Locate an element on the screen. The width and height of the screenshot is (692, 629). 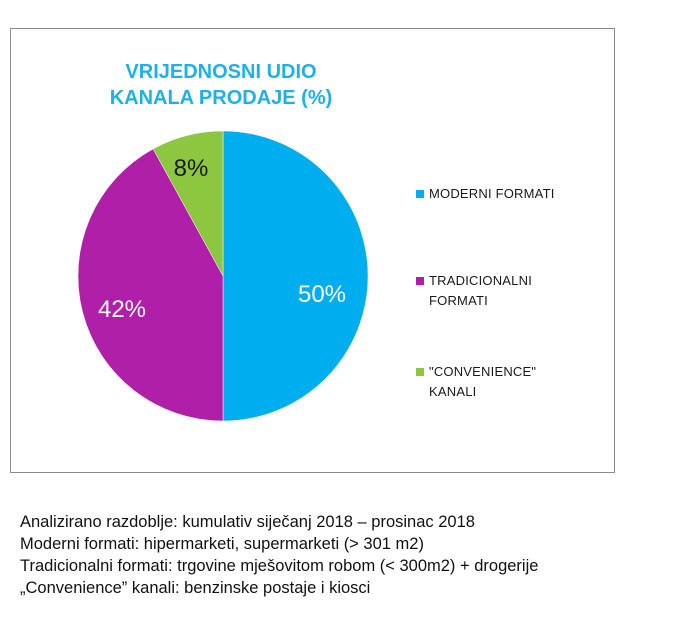
chart-title-line-1: VRIJEDNOSNI UDIO is located at coordinates (221, 72).